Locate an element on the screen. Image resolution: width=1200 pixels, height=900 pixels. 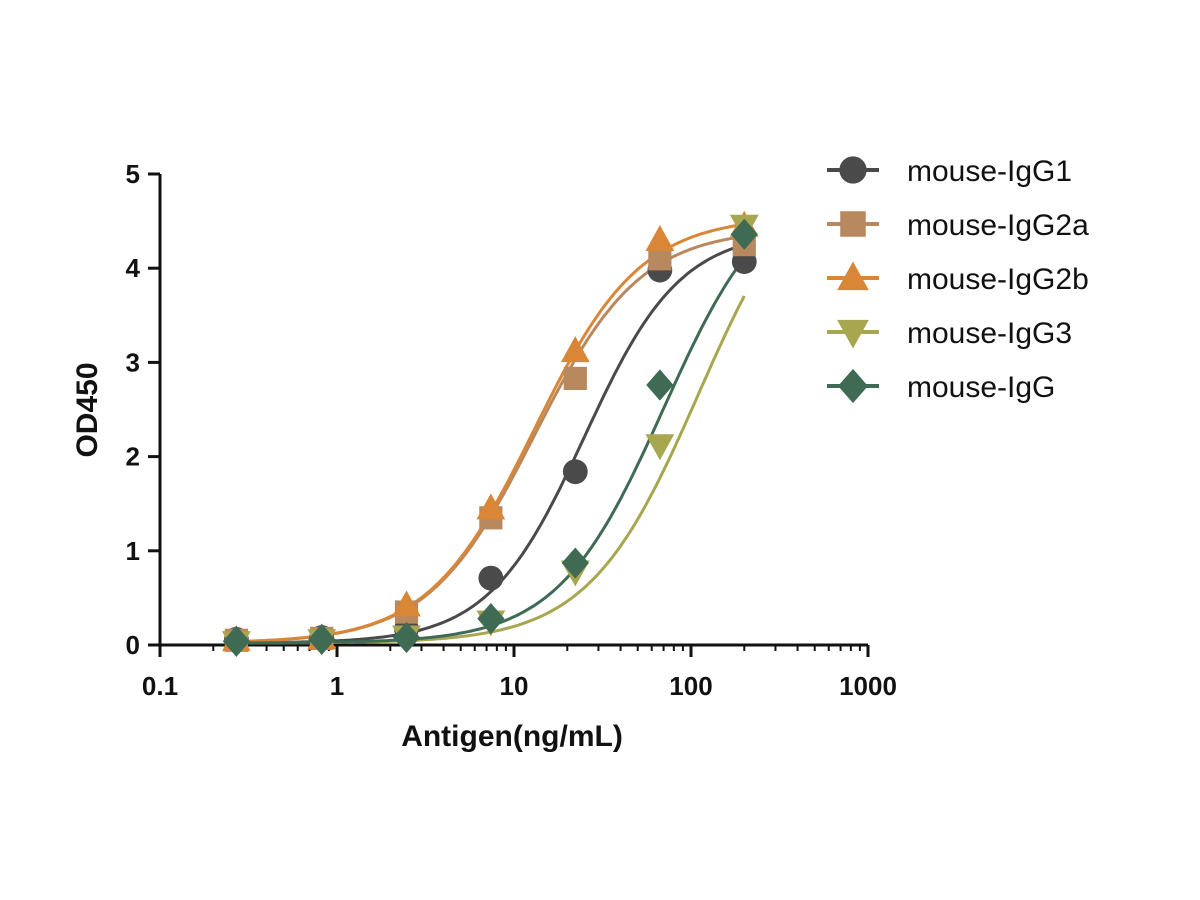
legend-item: mouse-IgG1 is located at coordinates (949, 171).